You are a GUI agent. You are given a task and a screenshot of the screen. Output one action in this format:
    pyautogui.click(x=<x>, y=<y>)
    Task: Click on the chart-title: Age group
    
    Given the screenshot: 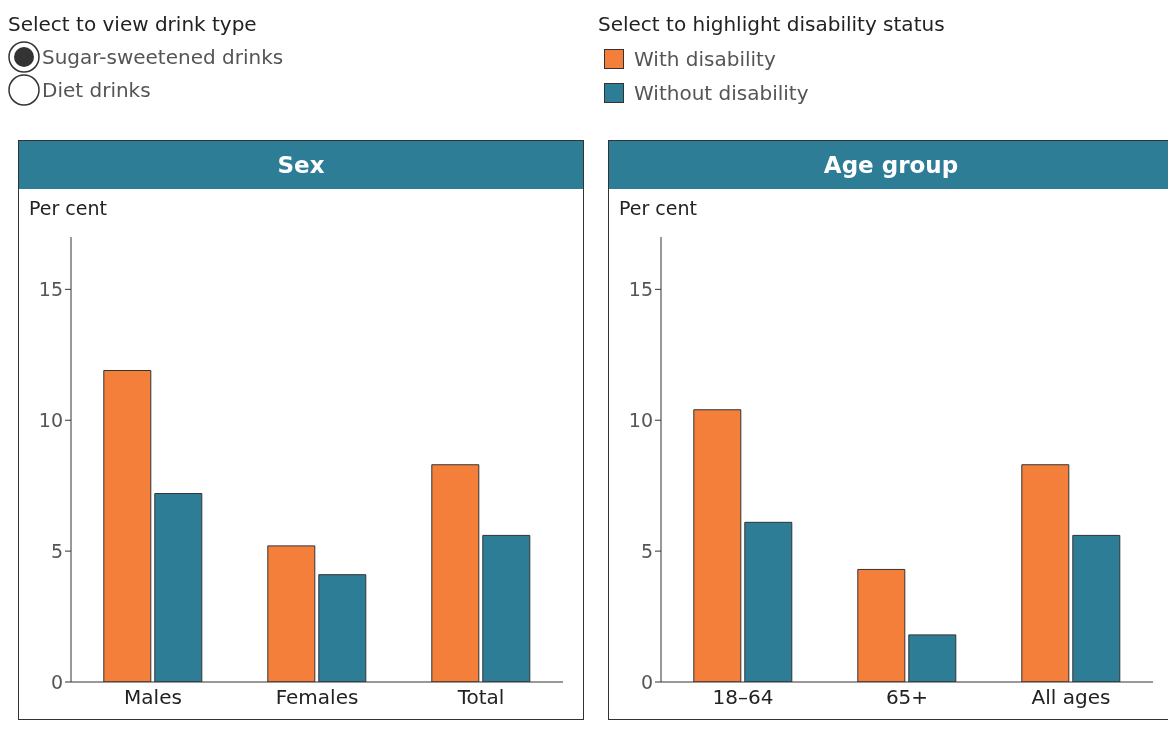 What is the action you would take?
    pyautogui.click(x=891, y=165)
    